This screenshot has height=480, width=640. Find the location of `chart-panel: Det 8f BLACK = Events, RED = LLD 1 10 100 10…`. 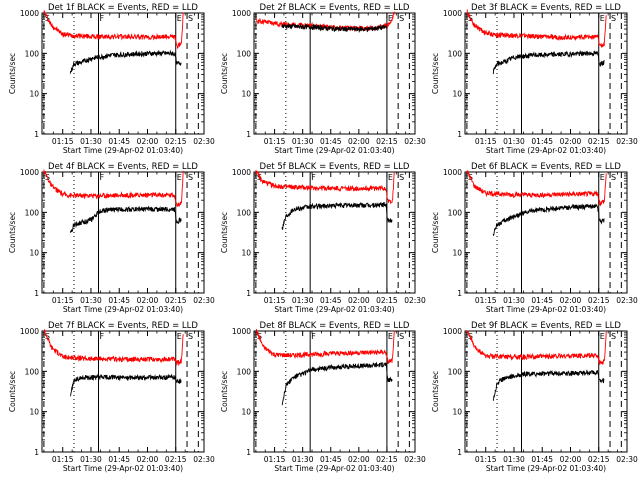

chart-panel: Det 8f BLACK = Events, RED = LLD 1 10 100 10… is located at coordinates (323, 397).